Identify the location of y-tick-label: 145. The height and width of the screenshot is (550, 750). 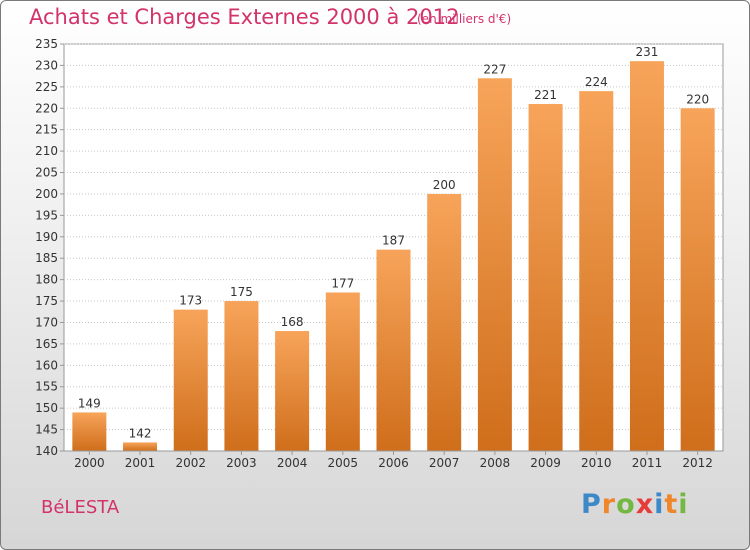
(46, 430).